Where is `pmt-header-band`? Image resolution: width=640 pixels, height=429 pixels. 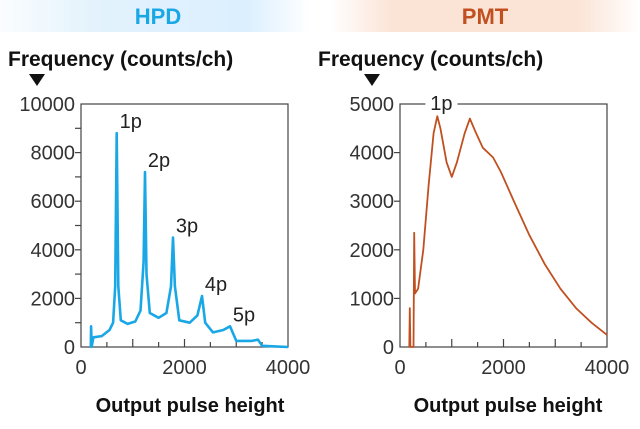 pmt-header-band is located at coordinates (485, 16).